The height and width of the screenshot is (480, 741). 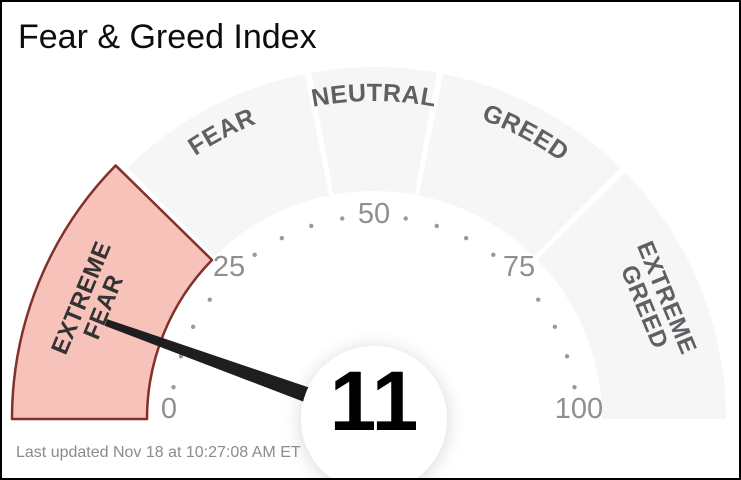 What do you see at coordinates (519, 267) in the screenshot?
I see `axis-number-75: 75` at bounding box center [519, 267].